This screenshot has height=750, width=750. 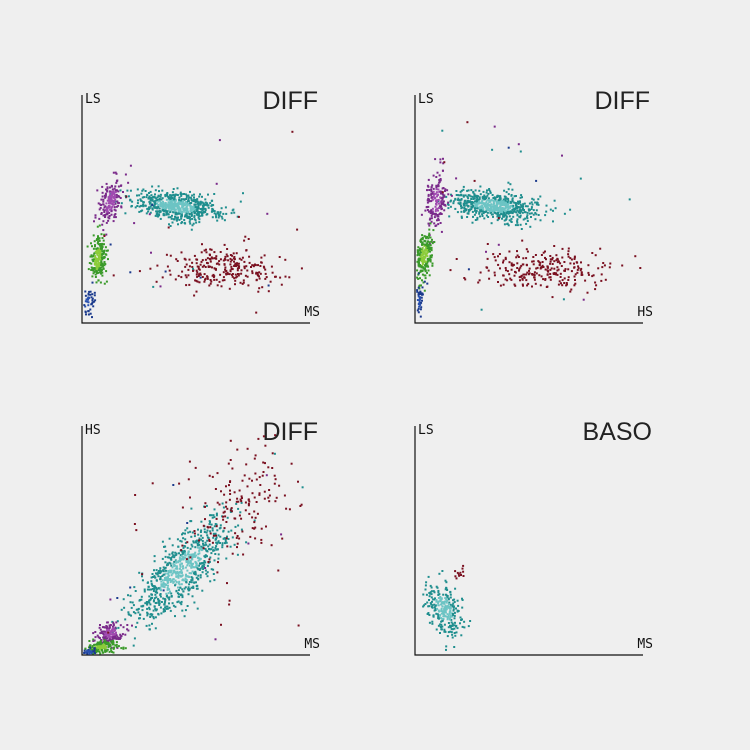 I want to click on panel: LS MS BASO, so click(x=533, y=537).